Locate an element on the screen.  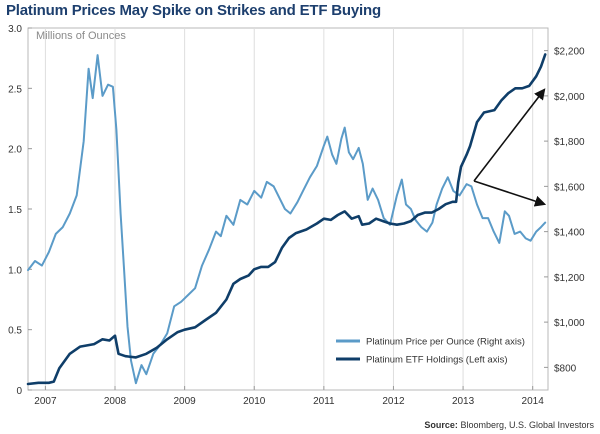
left-tick-label: 1.0 is located at coordinates (15, 270).